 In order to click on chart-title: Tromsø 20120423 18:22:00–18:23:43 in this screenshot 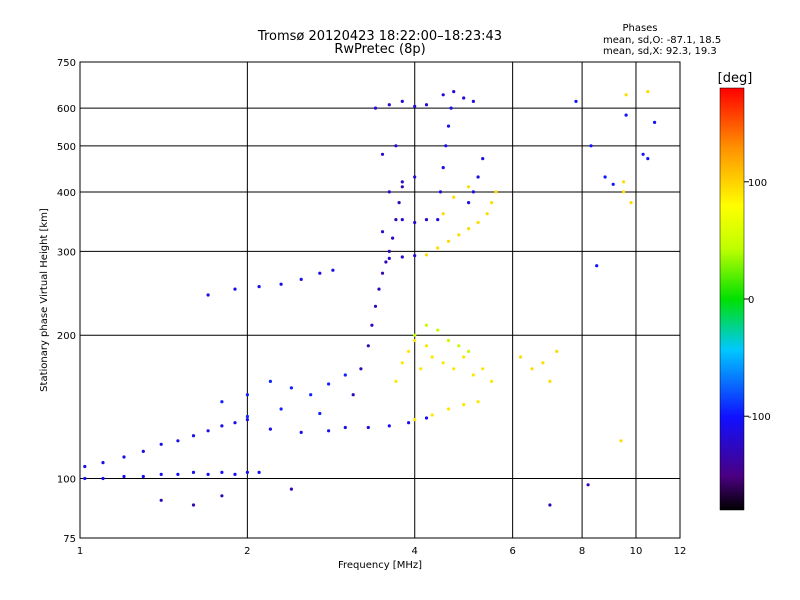, I will do `click(379, 36)`.